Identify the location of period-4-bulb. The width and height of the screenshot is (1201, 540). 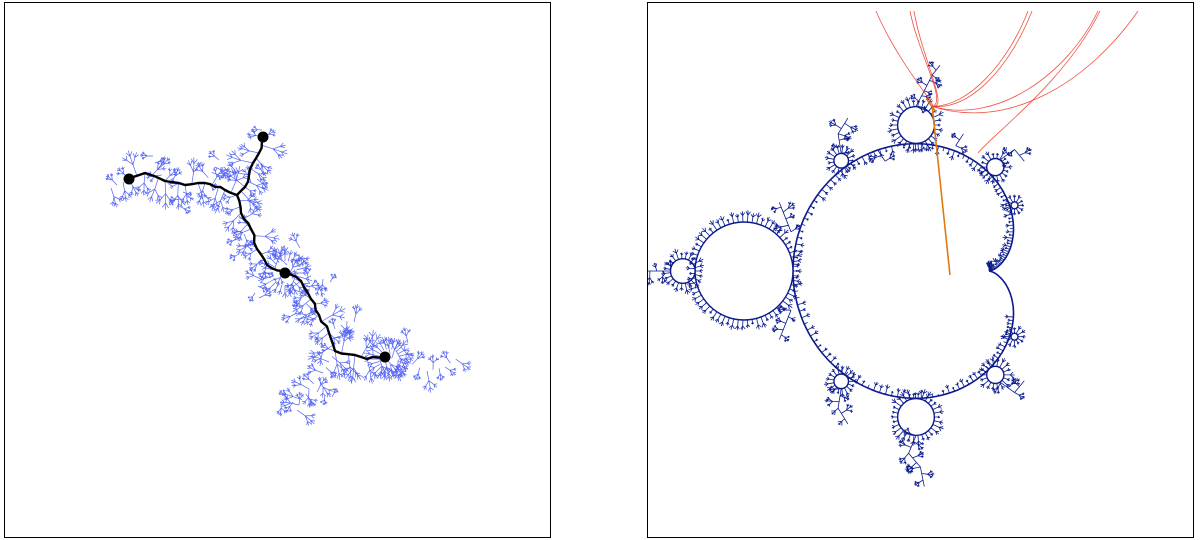
(682, 270).